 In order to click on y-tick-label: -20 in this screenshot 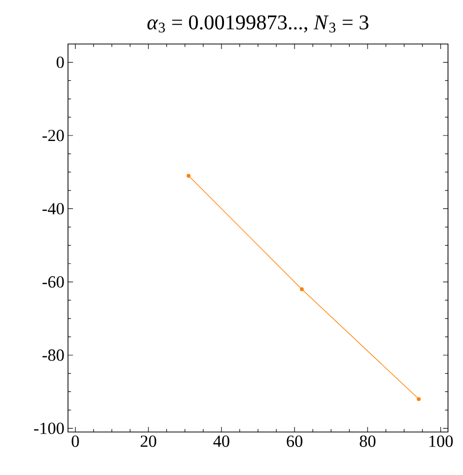, I will do `click(53, 136)`.